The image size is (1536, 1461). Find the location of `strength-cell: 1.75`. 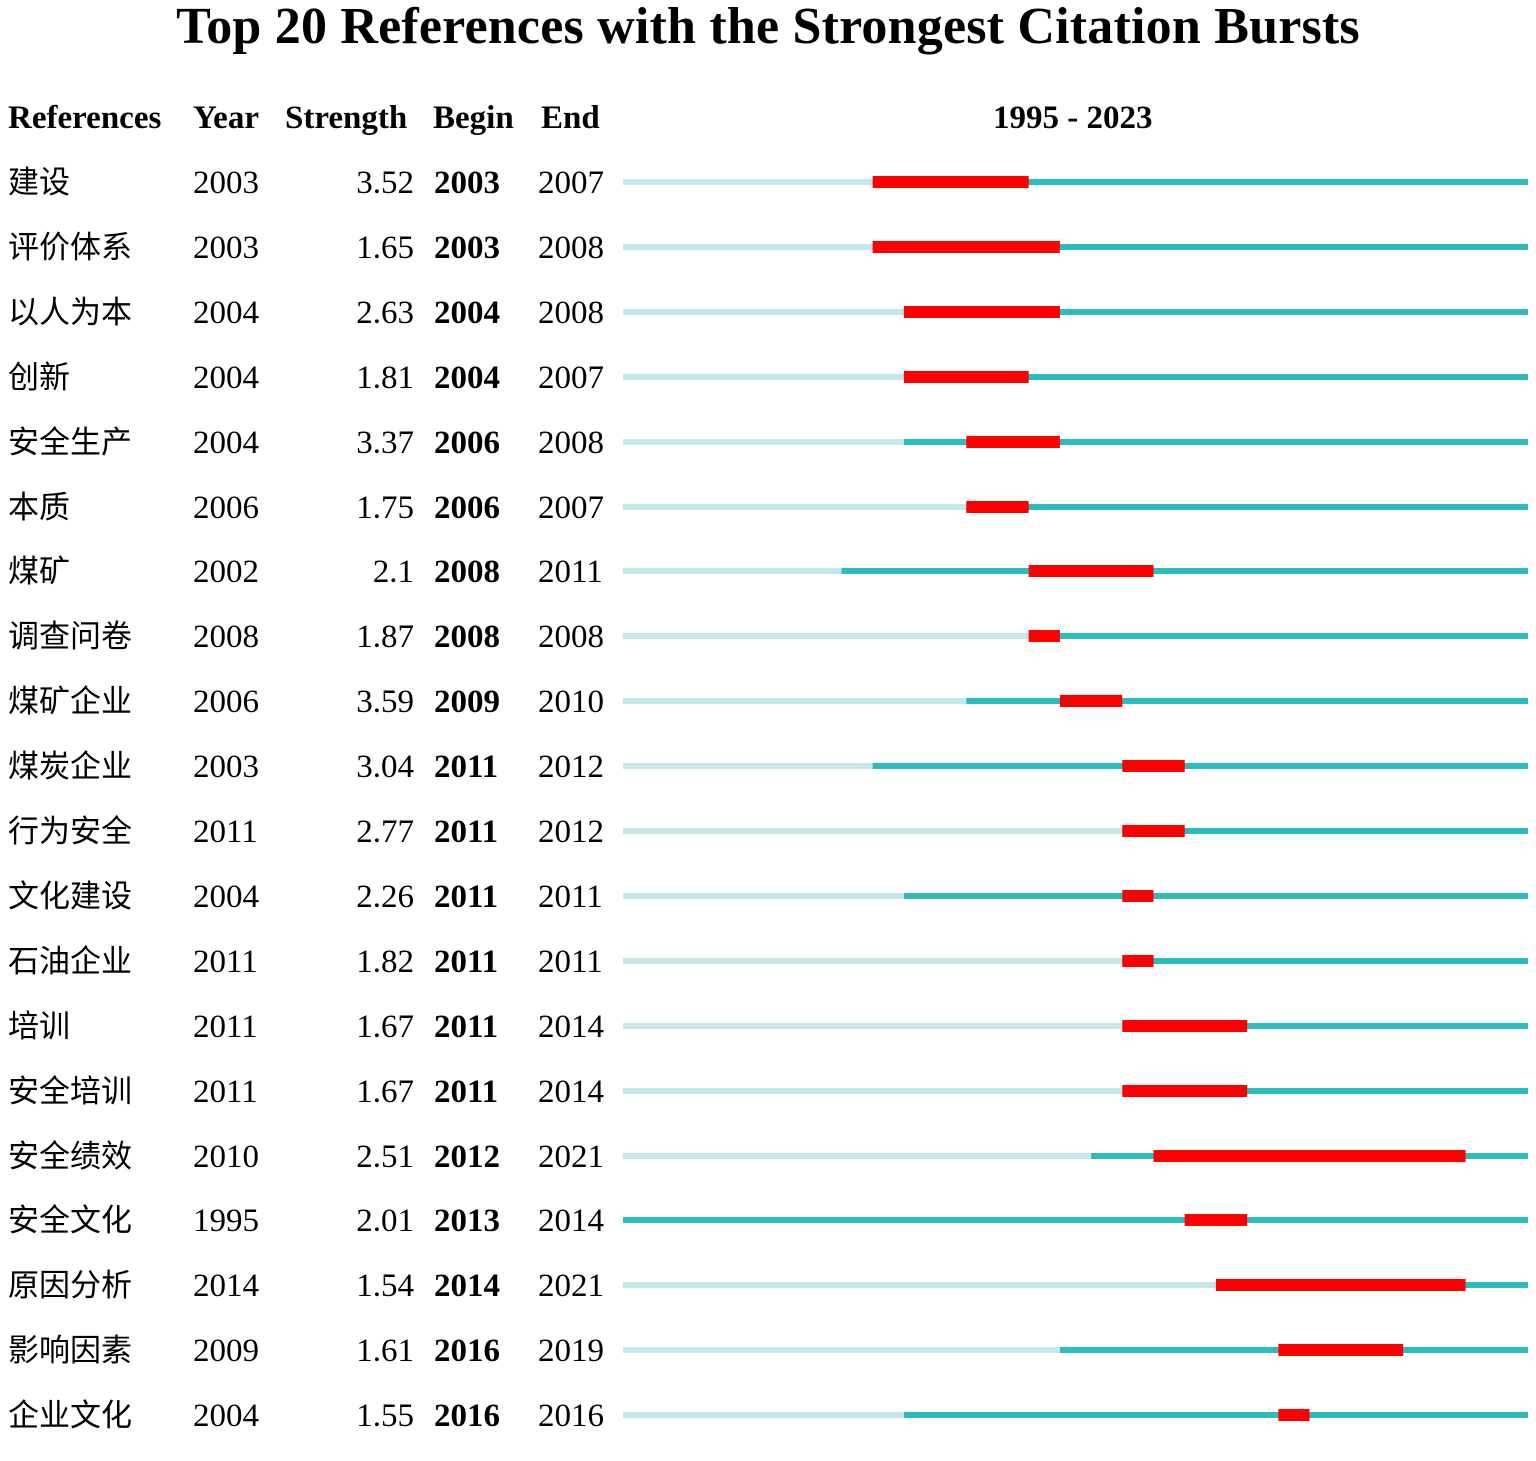

strength-cell: 1.75 is located at coordinates (385, 507).